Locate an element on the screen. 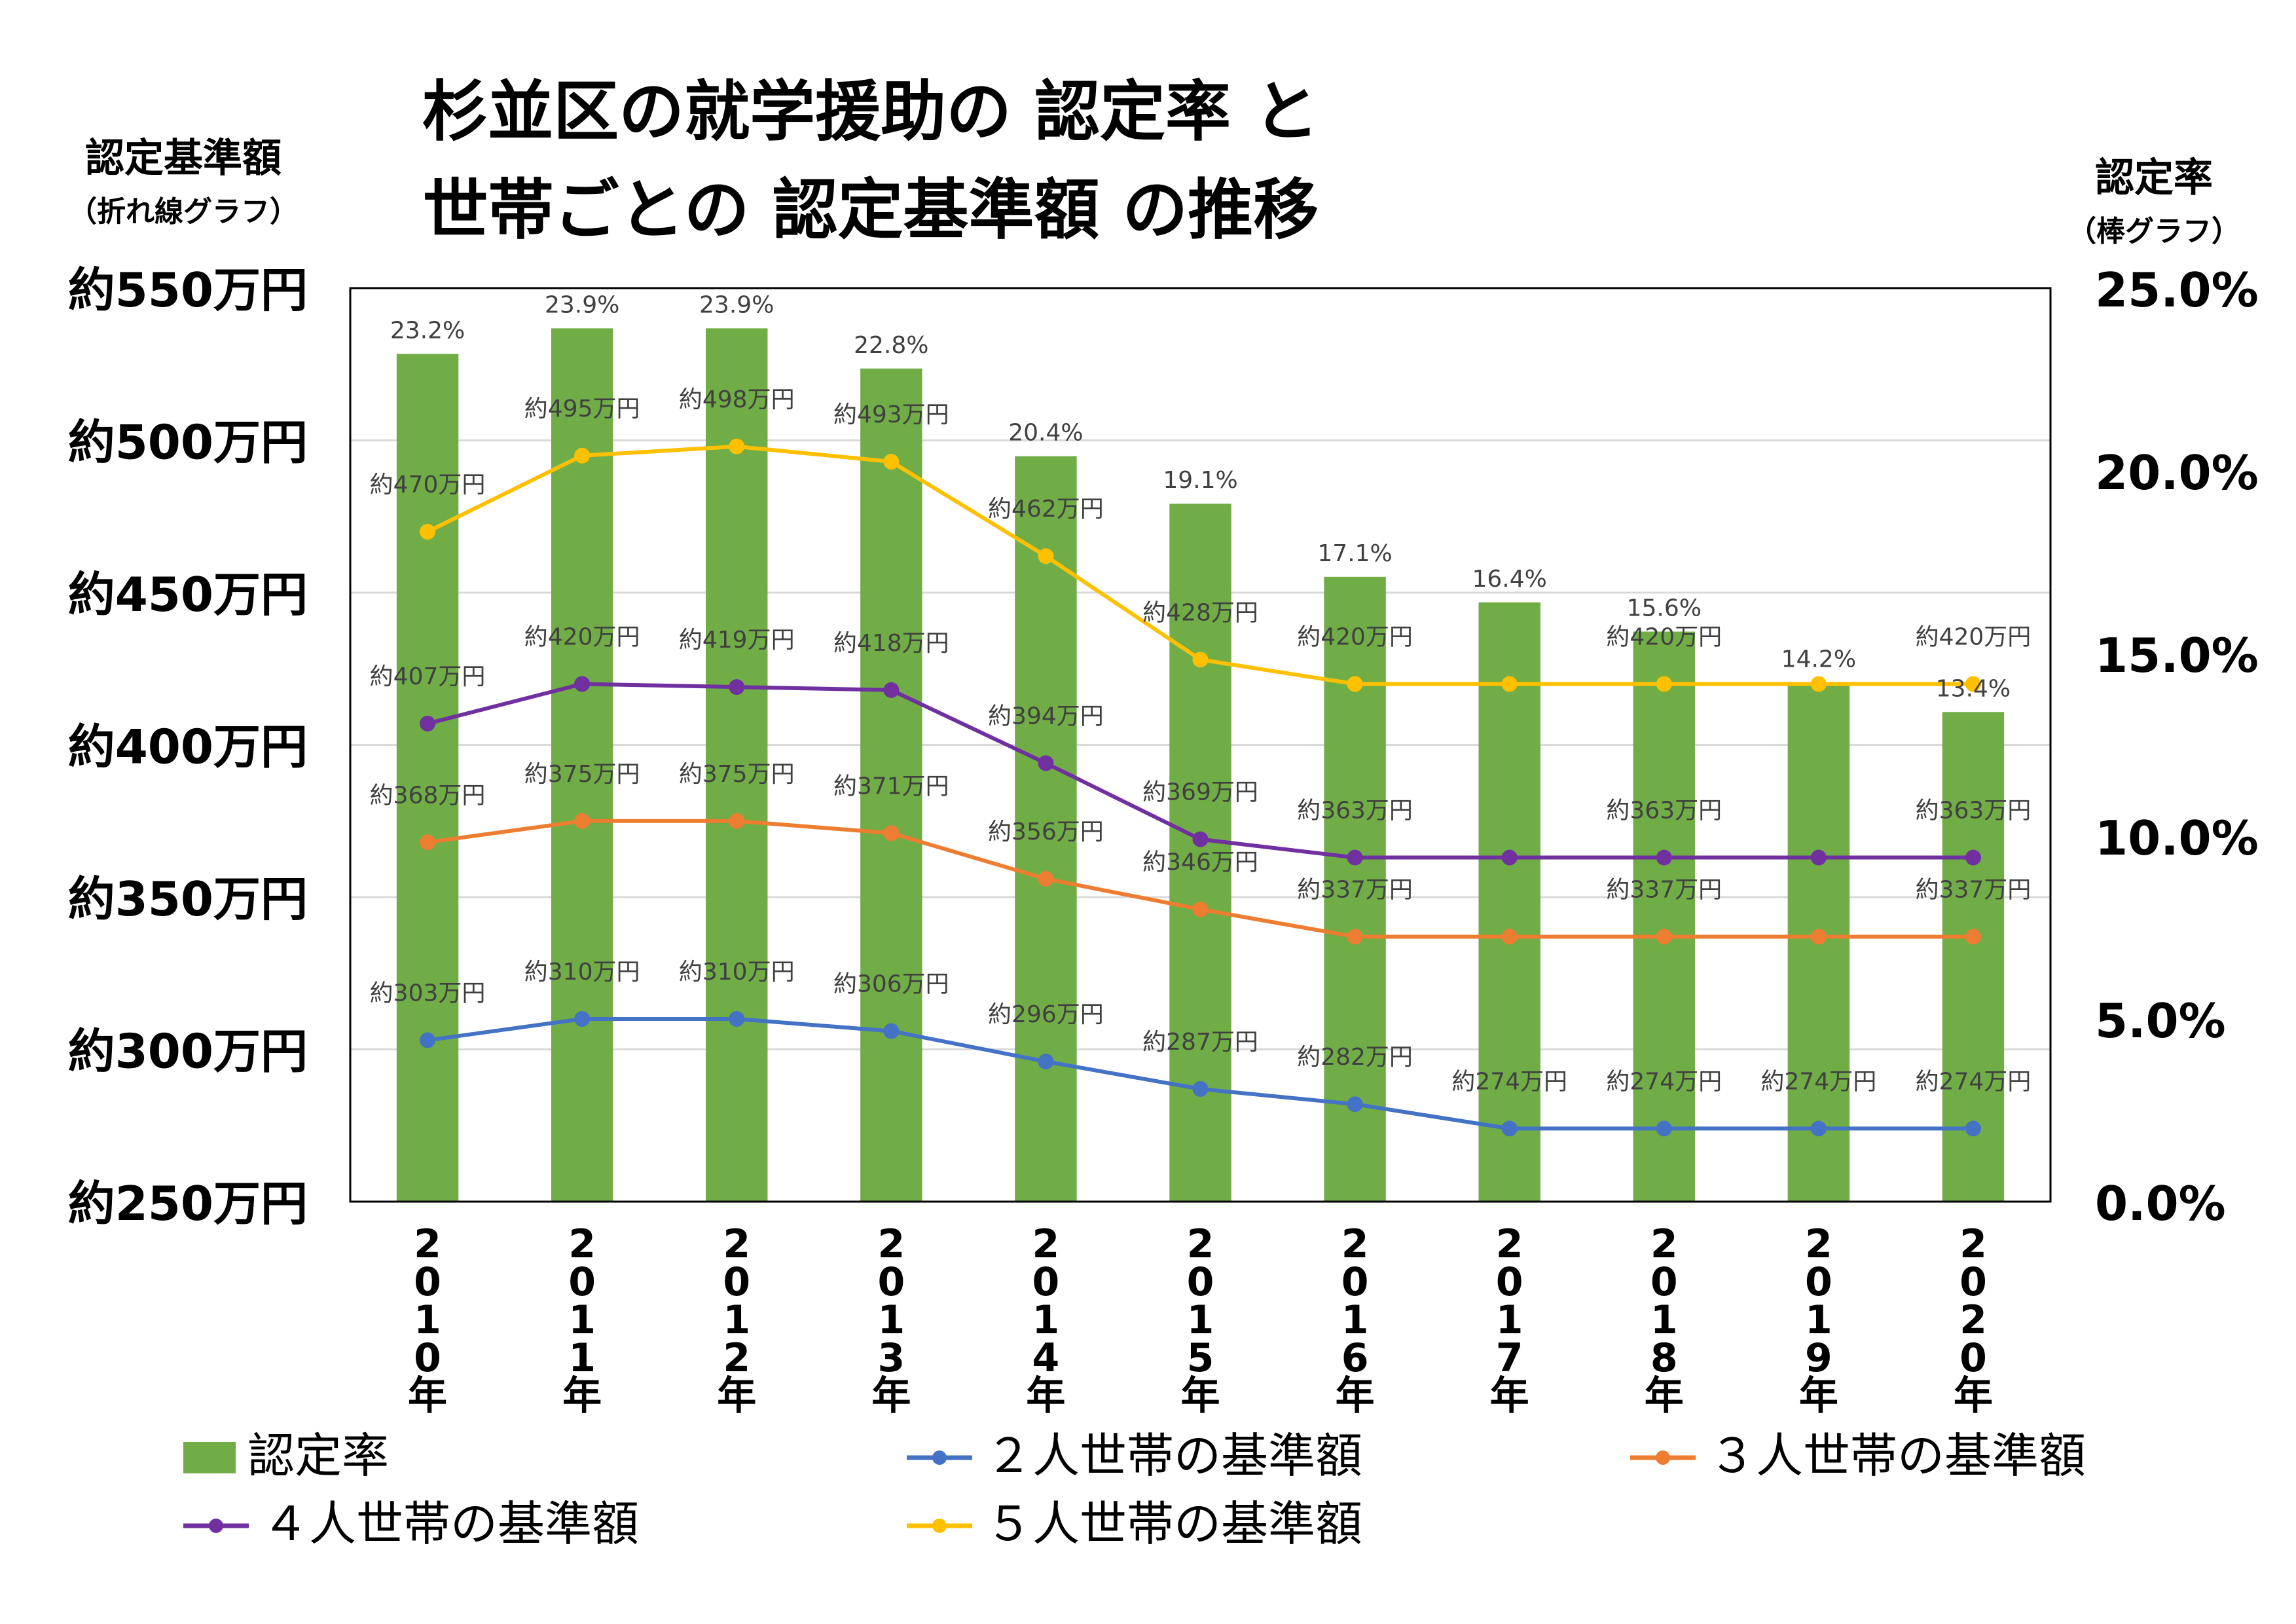  bar-label: 14.2% is located at coordinates (1818, 659).